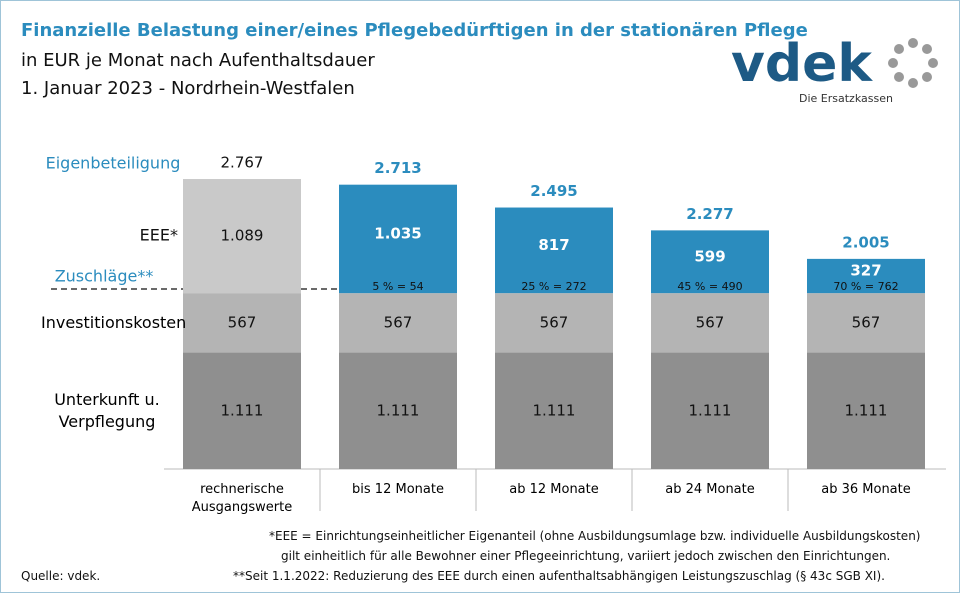 The height and width of the screenshot is (593, 960). Describe the element at coordinates (709, 214) in the screenshot. I see `total-label: 2.277` at that location.